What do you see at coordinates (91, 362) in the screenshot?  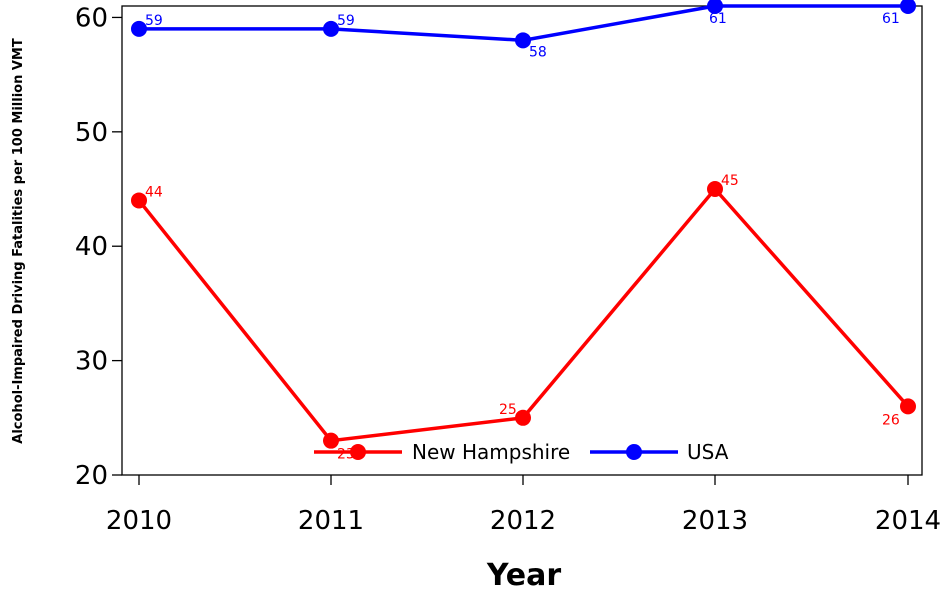 I see `y-tick-label: 30` at bounding box center [91, 362].